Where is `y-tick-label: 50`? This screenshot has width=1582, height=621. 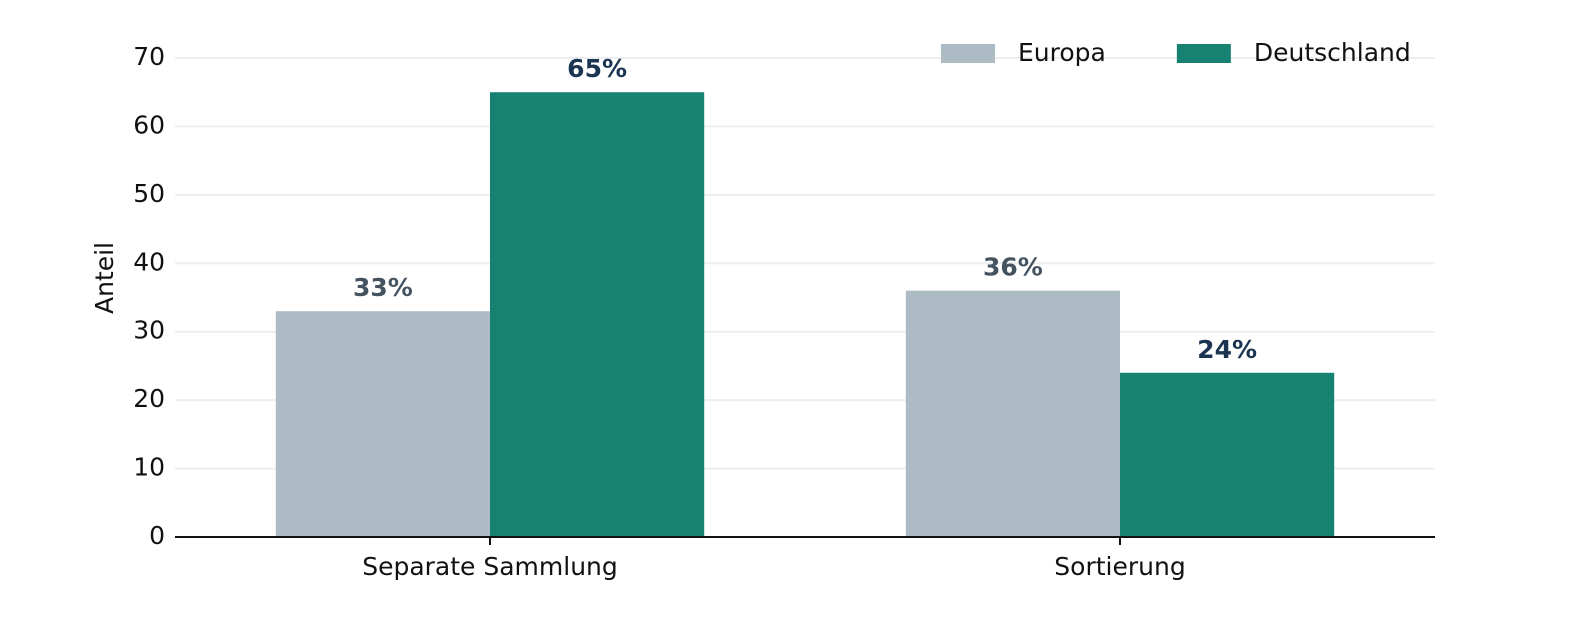 y-tick-label: 50 is located at coordinates (149, 193).